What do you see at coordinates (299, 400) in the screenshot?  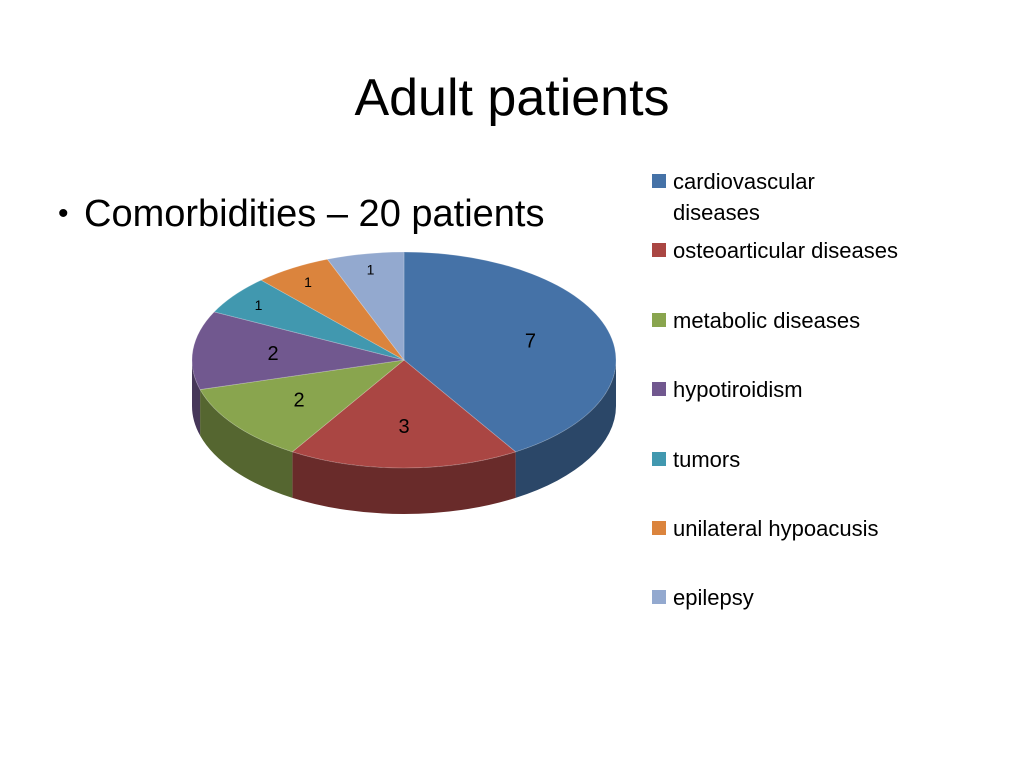 I see `pie-data-label-2: 2` at bounding box center [299, 400].